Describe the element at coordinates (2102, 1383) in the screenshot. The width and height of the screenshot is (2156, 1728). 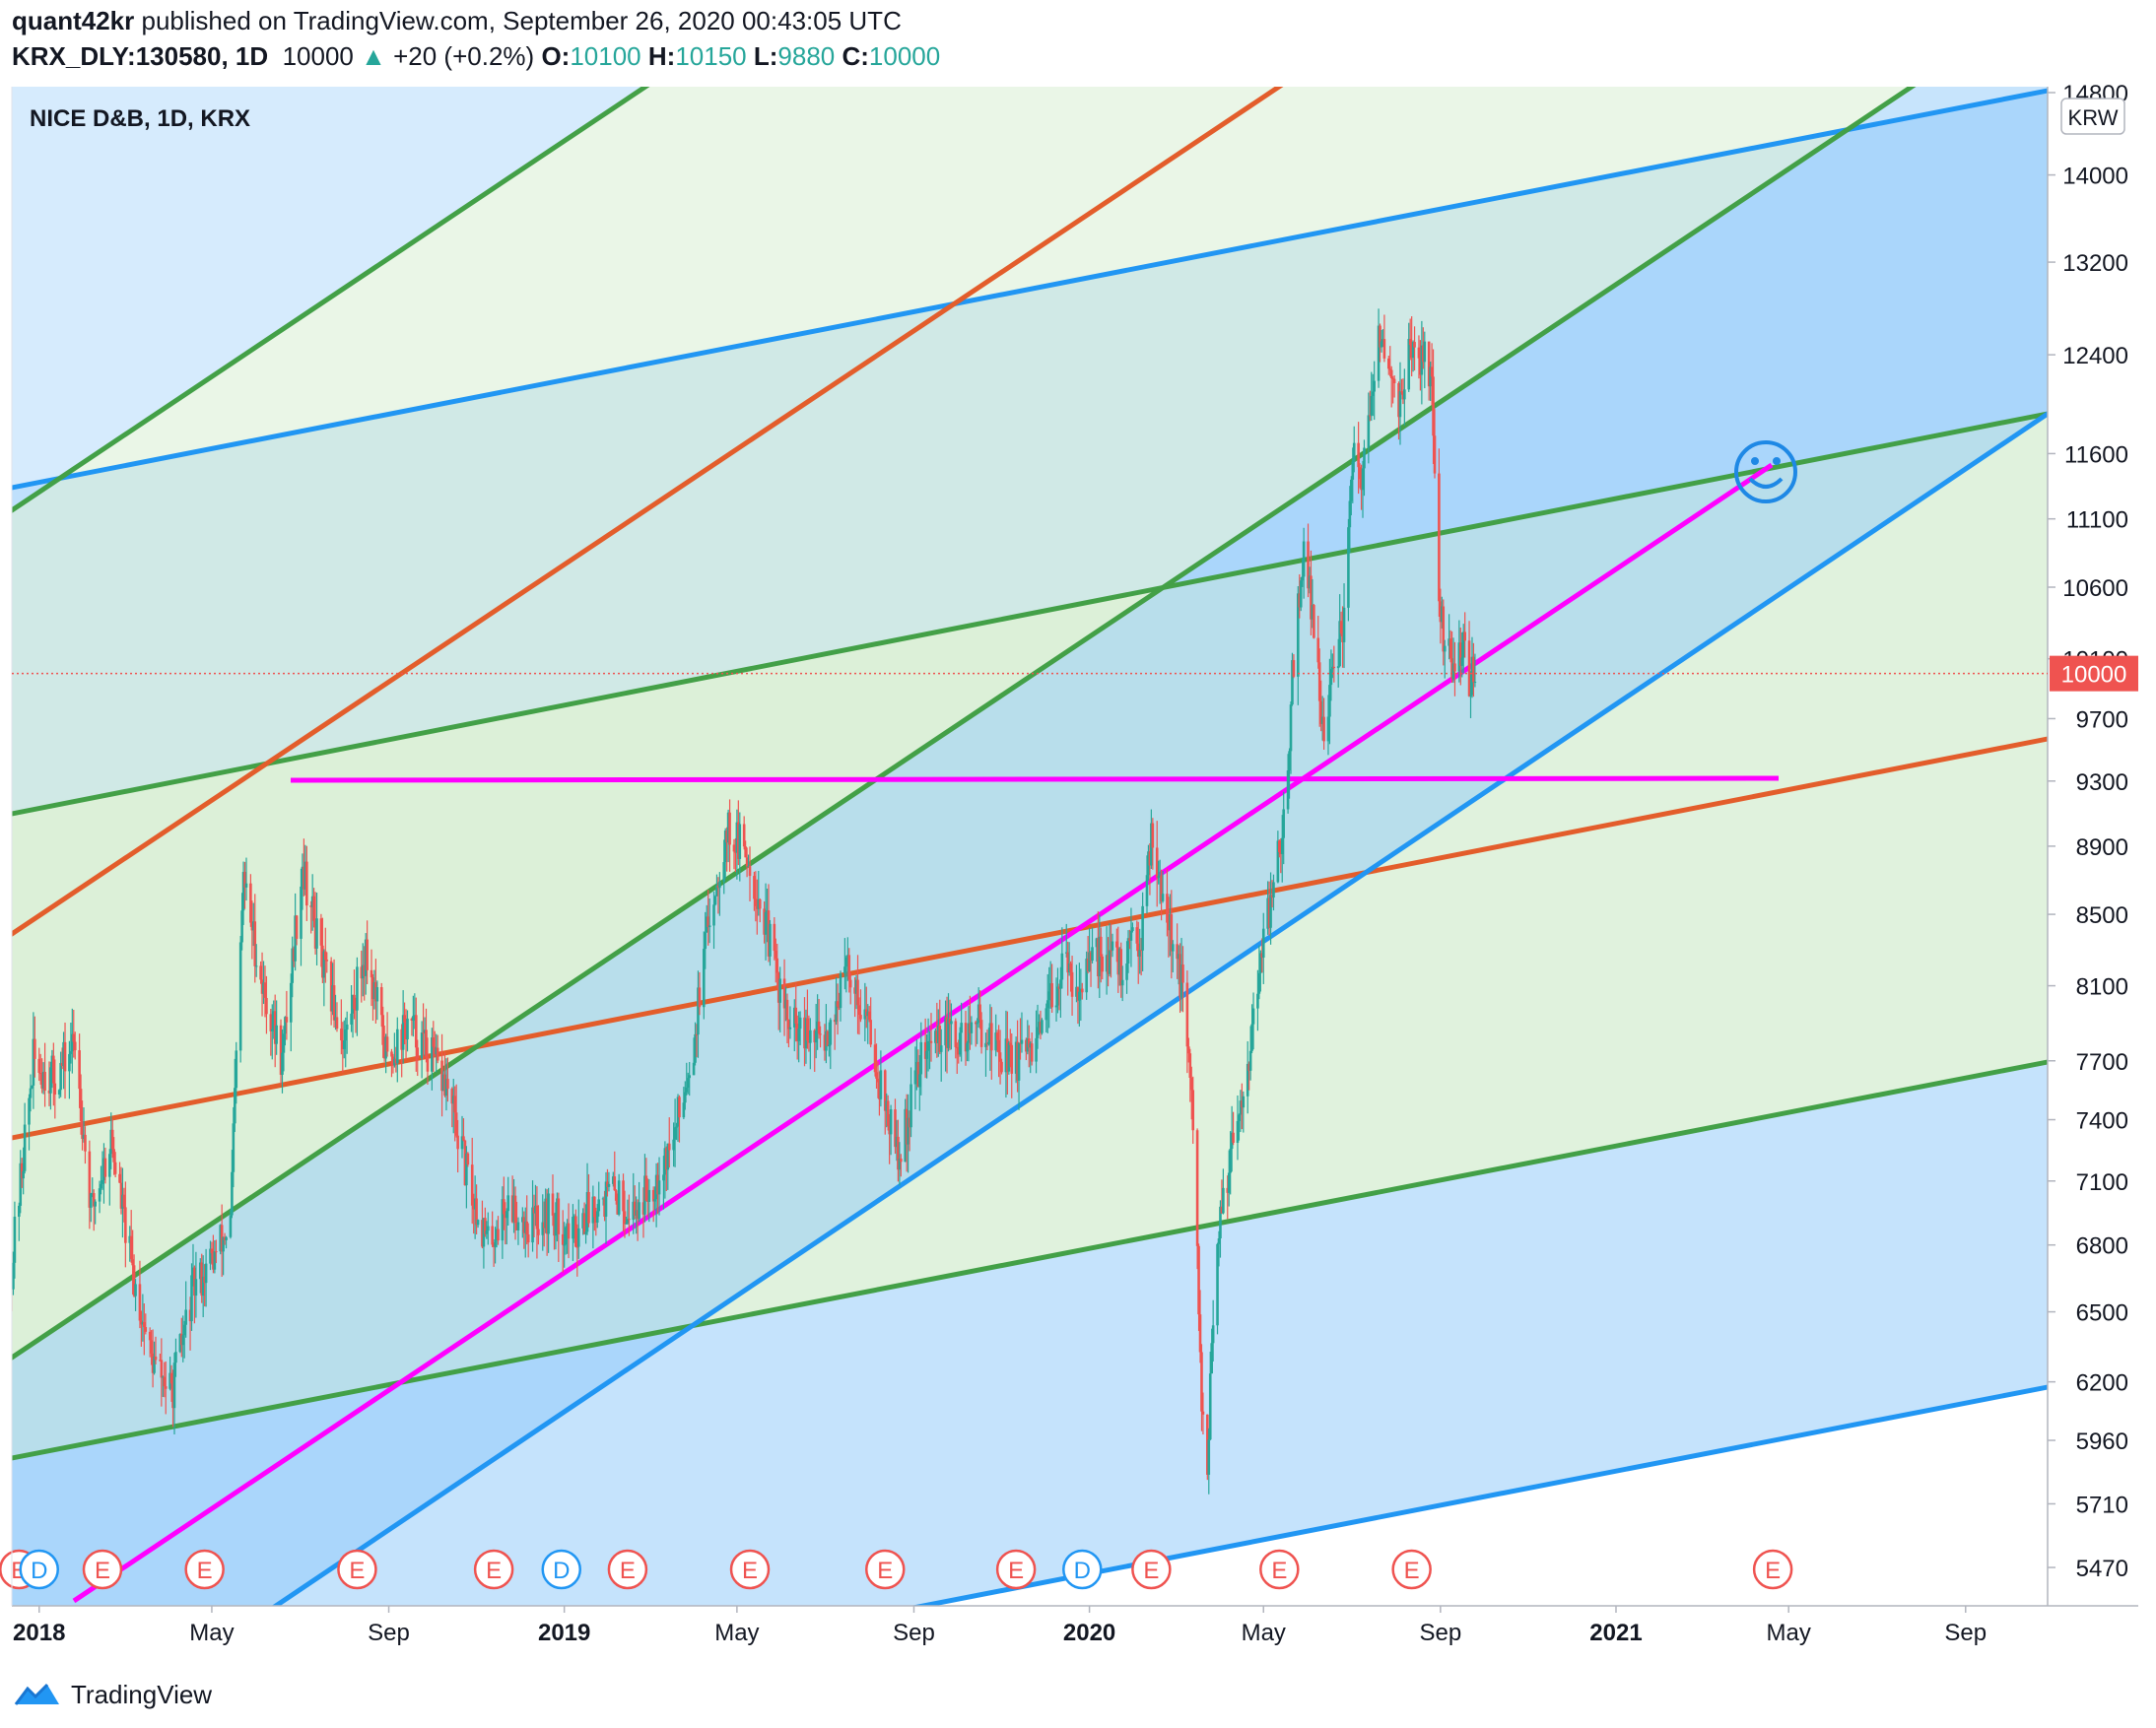
I see `y-tick-label: 6200` at that location.